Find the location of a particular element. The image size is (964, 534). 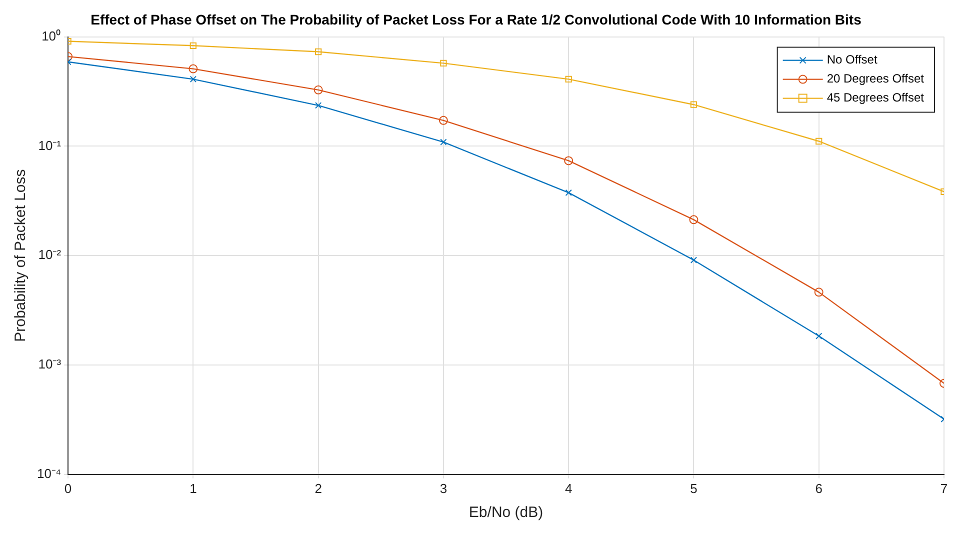

y-axis-title: Probability of Packet Loss is located at coordinates (21, 255).